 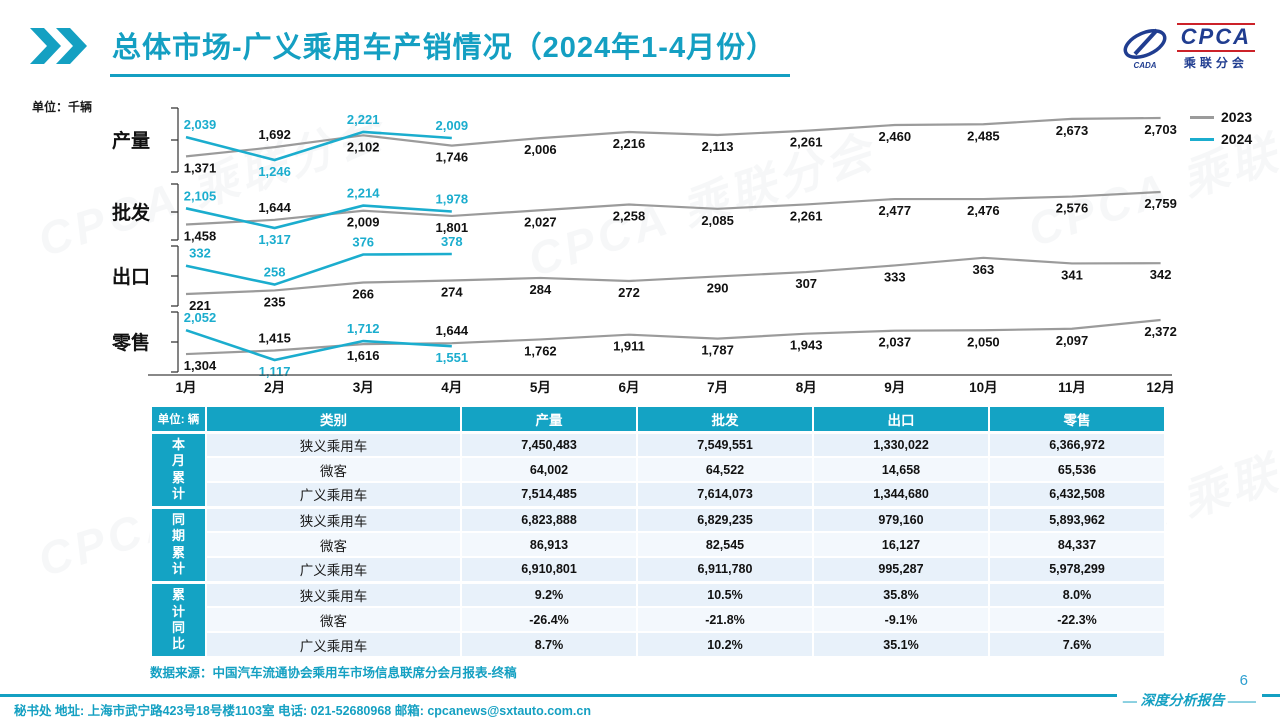 I want to click on value-cell: 10.5%, so click(x=725, y=594).